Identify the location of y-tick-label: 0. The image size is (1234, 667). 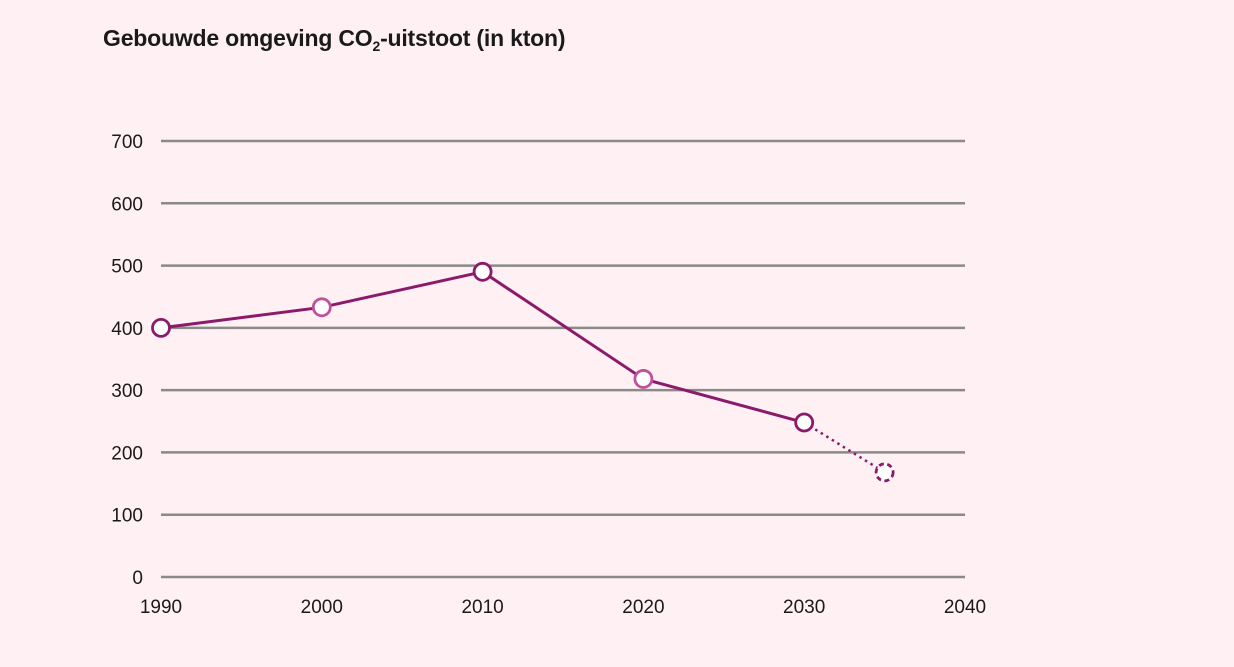
(137, 578).